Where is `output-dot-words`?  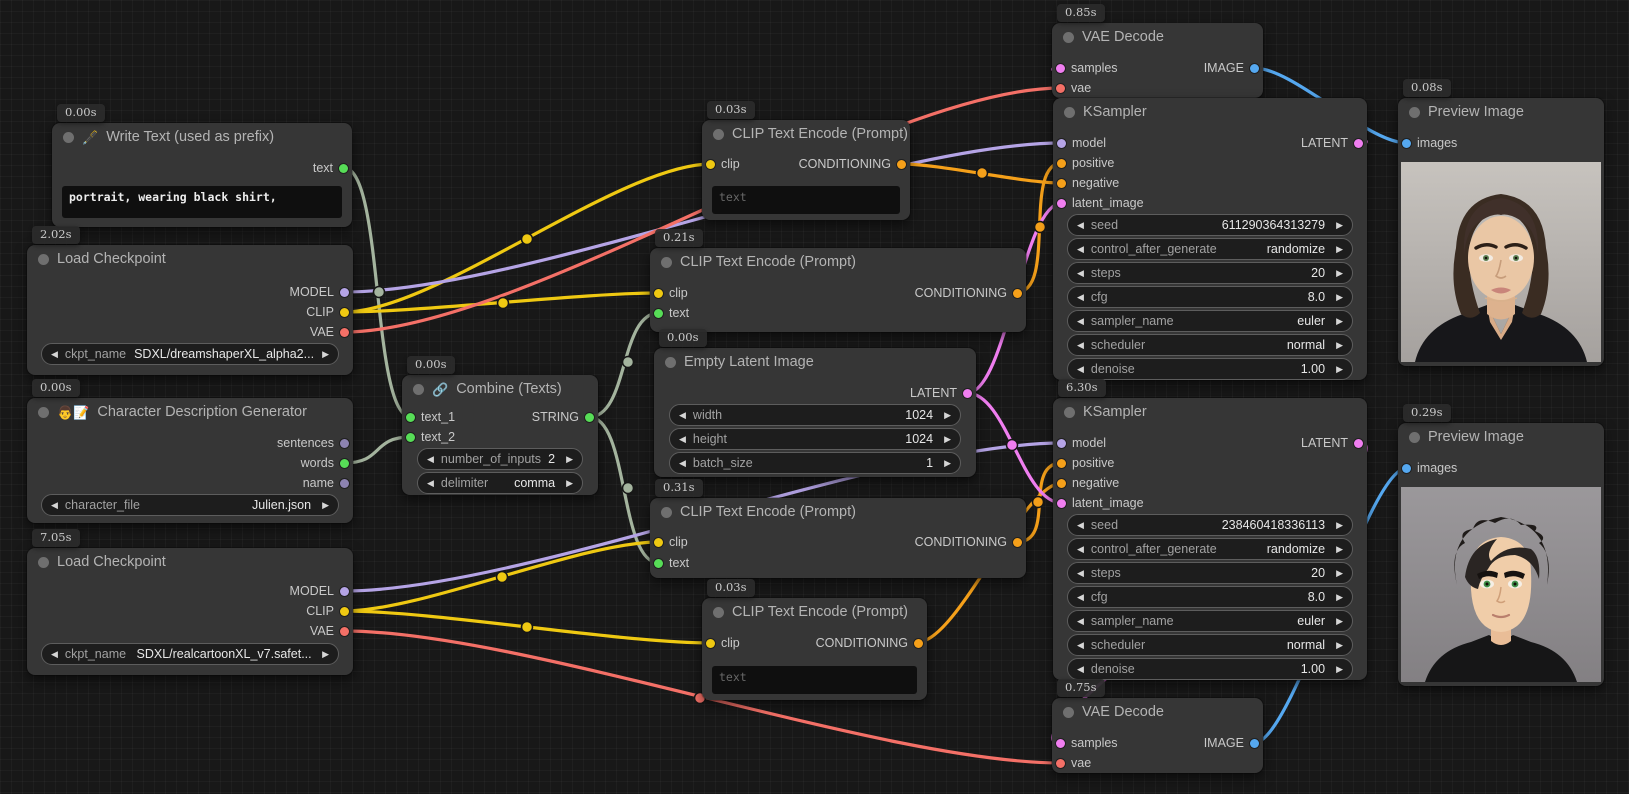
output-dot-words is located at coordinates (344, 463).